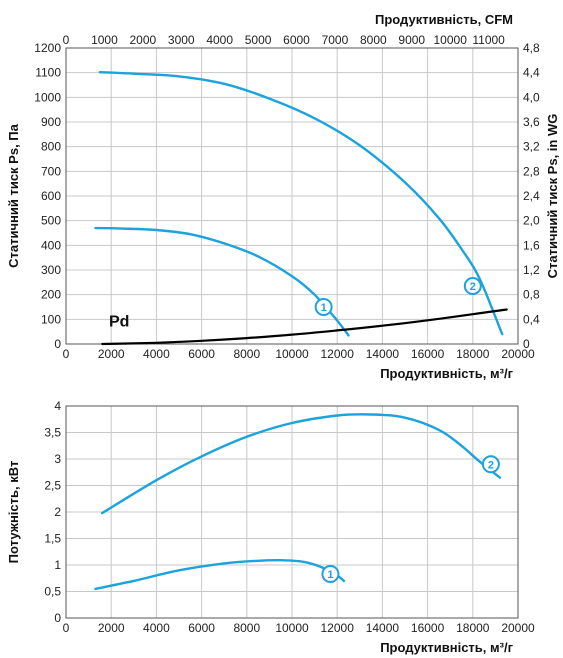 This screenshot has height=658, width=563. What do you see at coordinates (531, 221) in the screenshot?
I see `y2-tick-label: 2,0` at bounding box center [531, 221].